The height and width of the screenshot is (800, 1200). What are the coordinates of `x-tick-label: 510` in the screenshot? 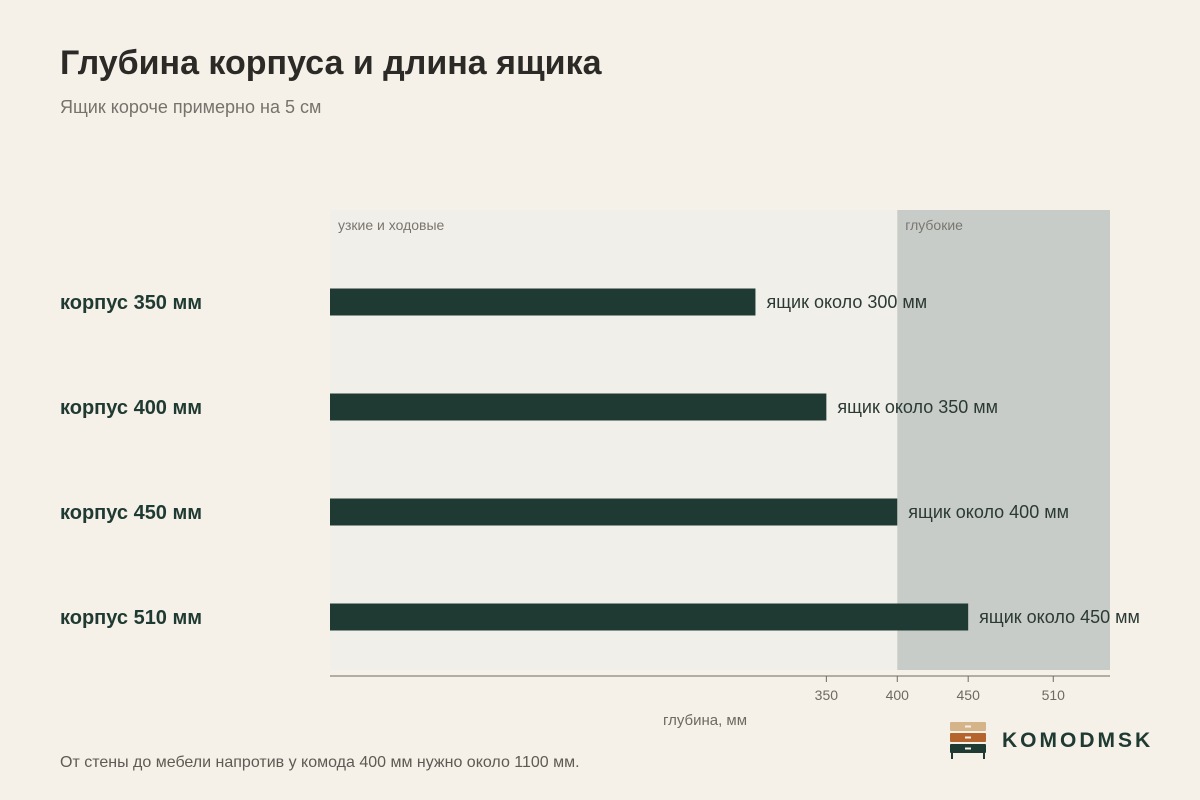 It's located at (1054, 695).